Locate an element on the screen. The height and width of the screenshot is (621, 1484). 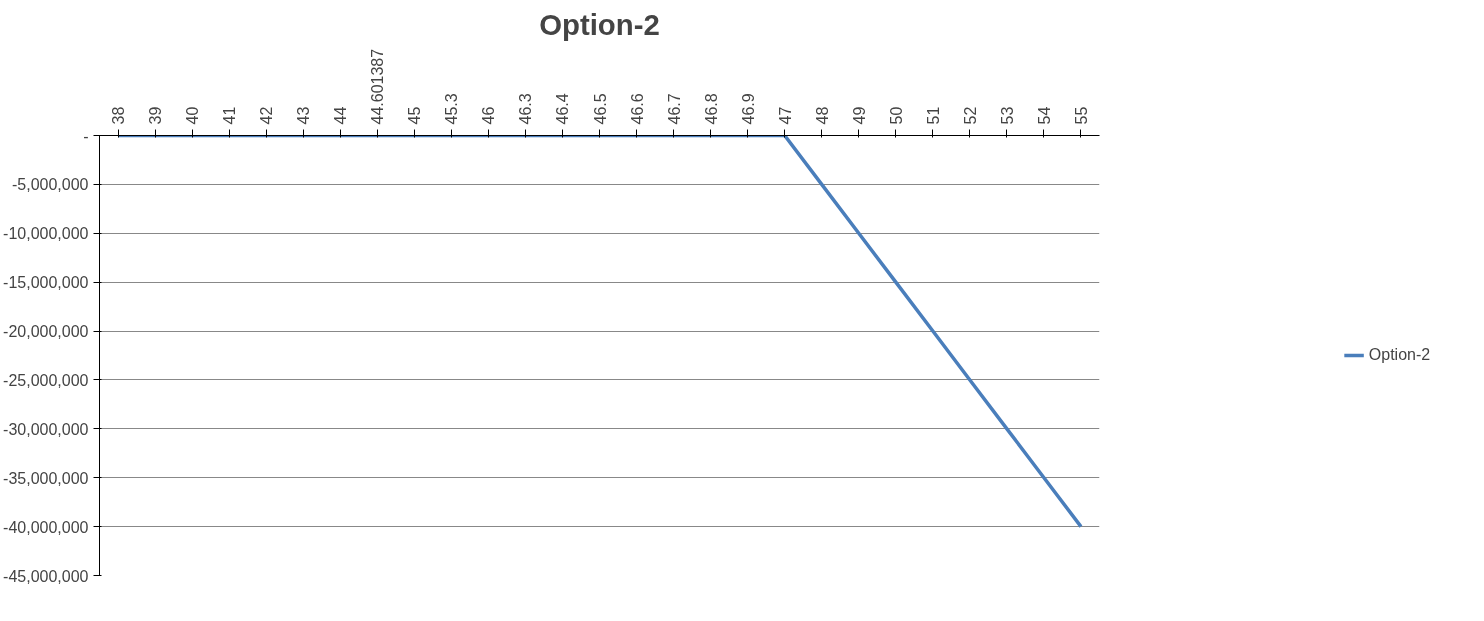
x-tick-label: 43 is located at coordinates (304, 115).